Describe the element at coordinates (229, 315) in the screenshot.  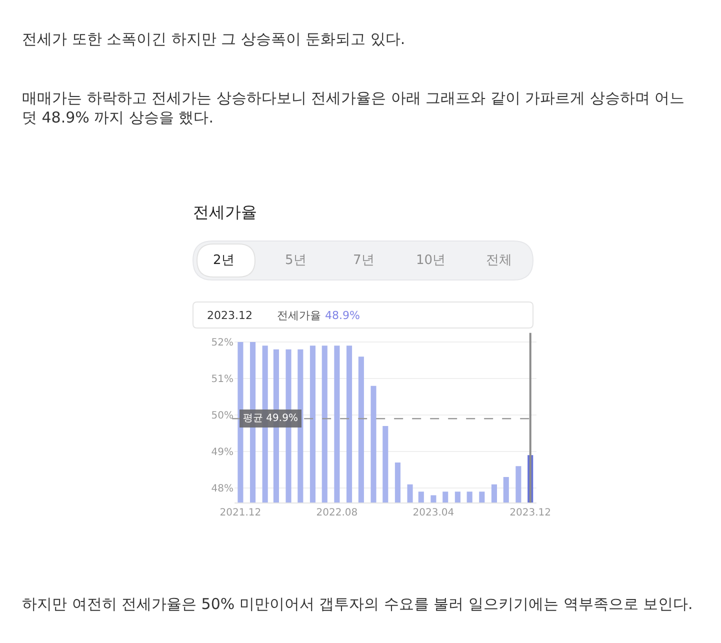
I see `text: 2023.12` at that location.